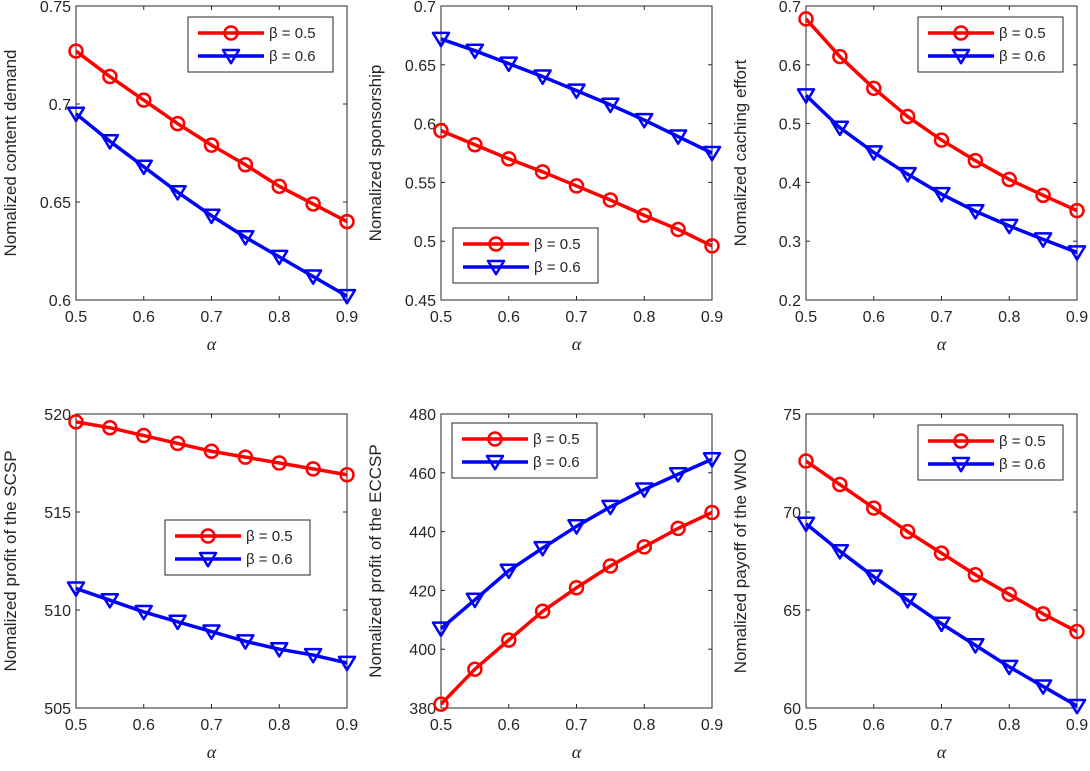  What do you see at coordinates (792, 513) in the screenshot?
I see `y-tick-label: 70` at bounding box center [792, 513].